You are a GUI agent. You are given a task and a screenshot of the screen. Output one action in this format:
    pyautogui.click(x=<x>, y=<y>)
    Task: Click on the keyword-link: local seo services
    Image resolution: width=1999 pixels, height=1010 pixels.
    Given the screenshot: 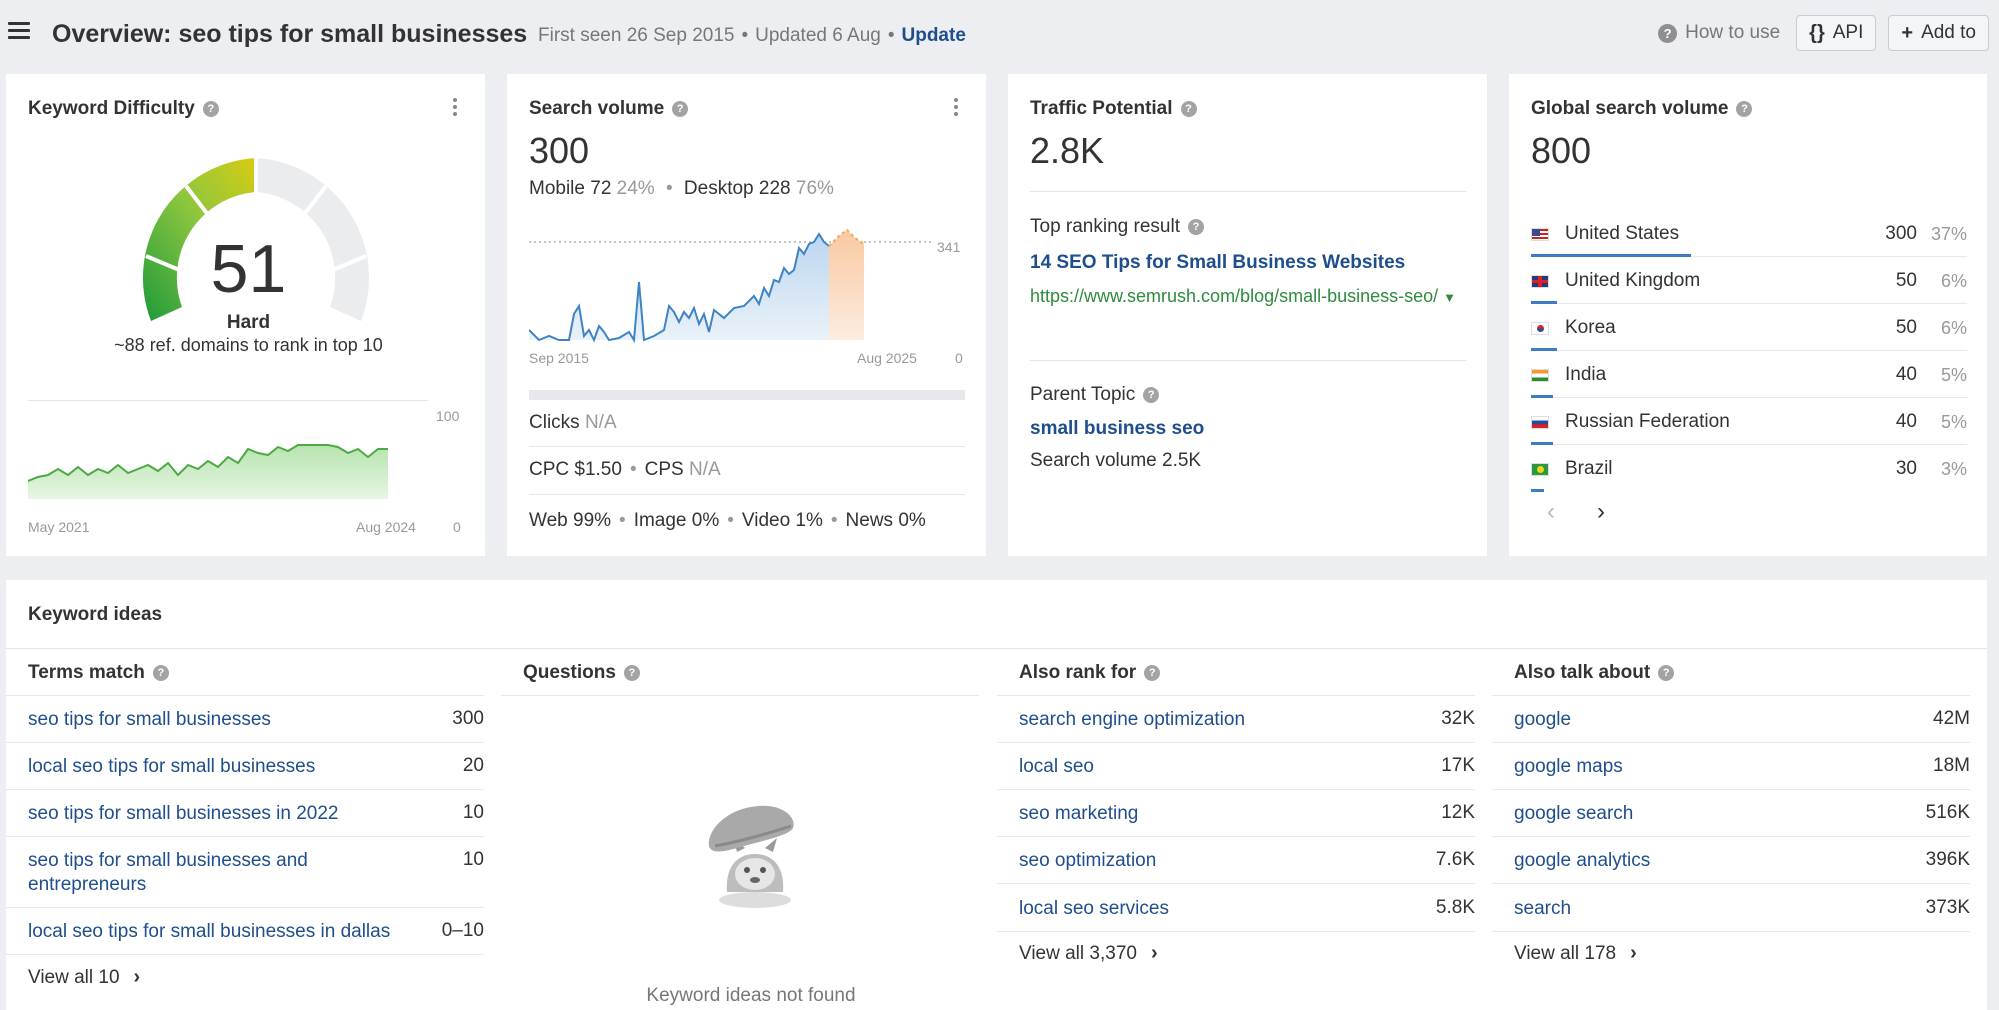 What is the action you would take?
    pyautogui.click(x=1094, y=908)
    